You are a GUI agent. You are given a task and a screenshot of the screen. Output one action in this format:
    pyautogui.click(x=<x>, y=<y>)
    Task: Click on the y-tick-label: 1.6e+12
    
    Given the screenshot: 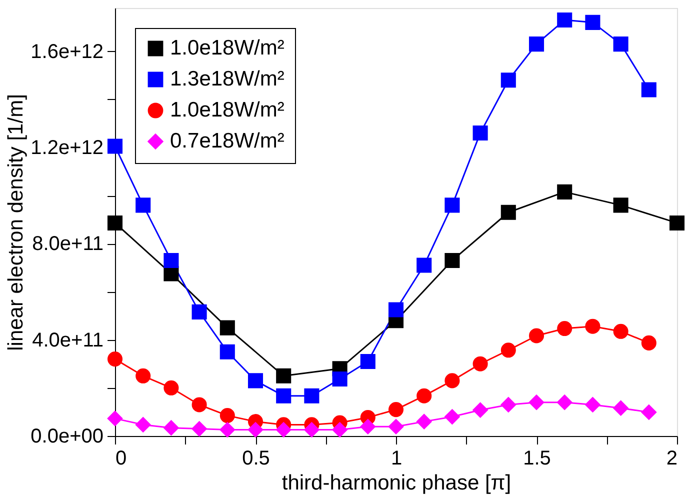 What is the action you would take?
    pyautogui.click(x=67, y=51)
    